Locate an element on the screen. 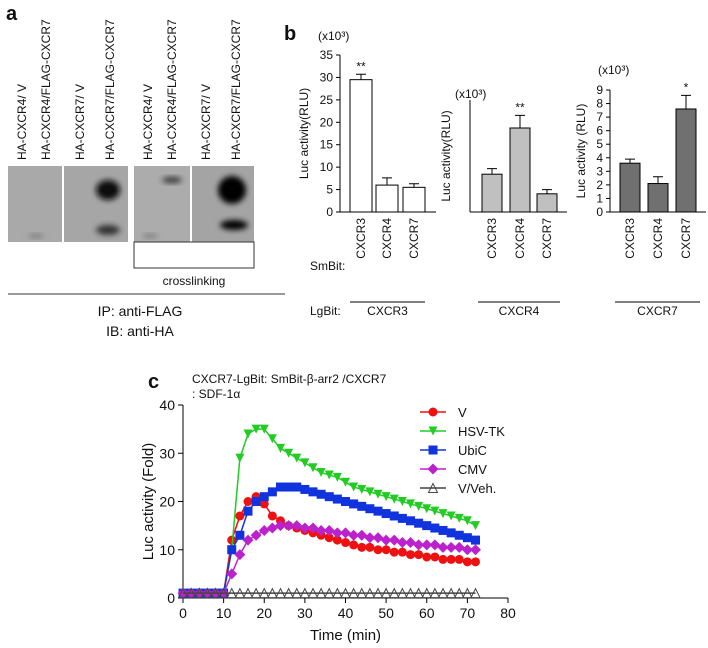 This screenshot has height=648, width=708. legend-marker is located at coordinates (433, 487).